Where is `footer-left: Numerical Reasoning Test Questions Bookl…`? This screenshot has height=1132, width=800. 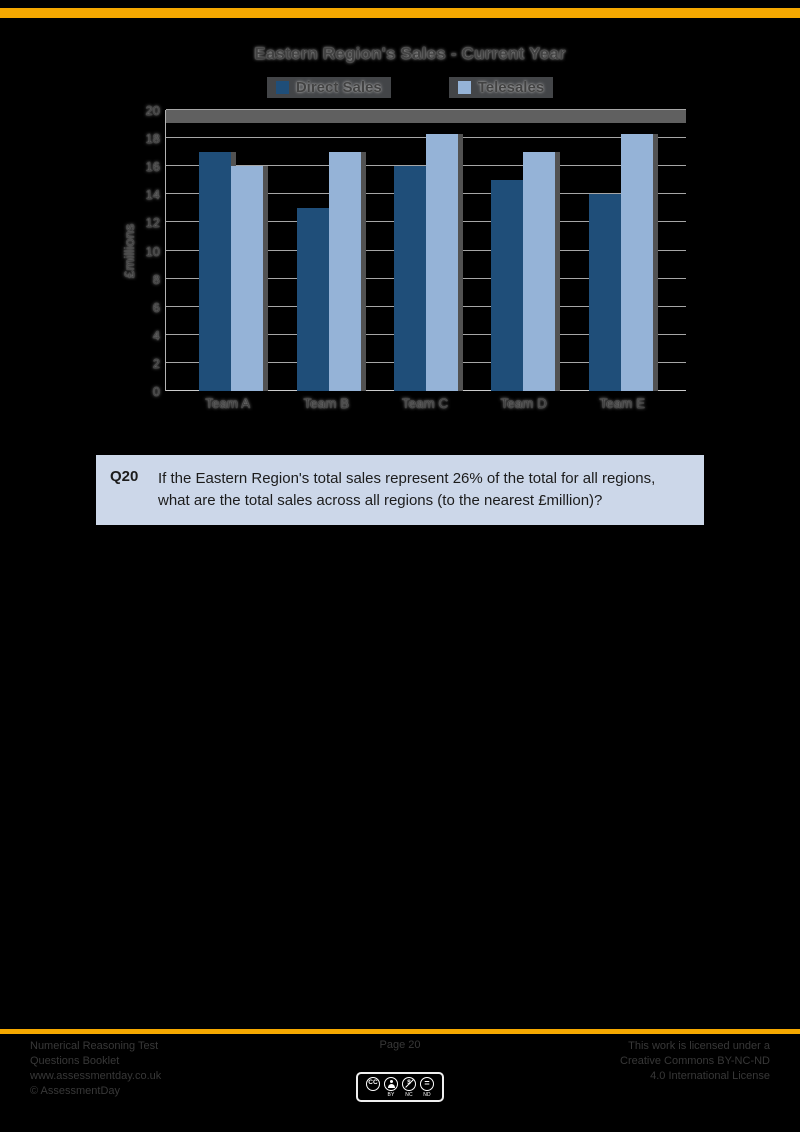
footer-left: Numerical Reasoning Test Questions Bookl… is located at coordinates (95, 1068).